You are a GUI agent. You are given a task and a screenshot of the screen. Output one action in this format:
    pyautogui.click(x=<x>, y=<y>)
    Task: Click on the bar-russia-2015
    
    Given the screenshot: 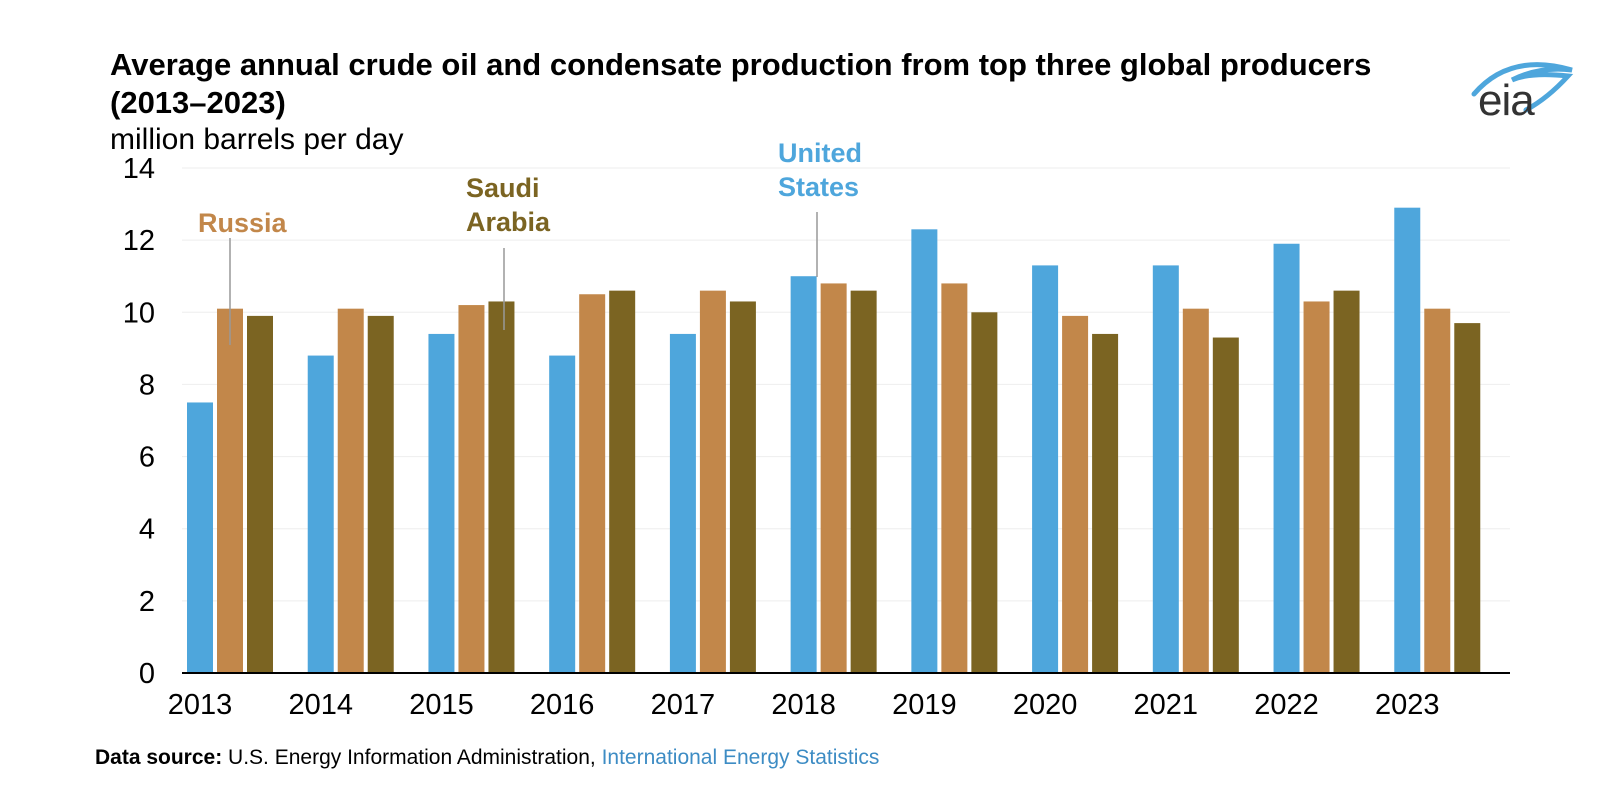 What is the action you would take?
    pyautogui.click(x=471, y=489)
    